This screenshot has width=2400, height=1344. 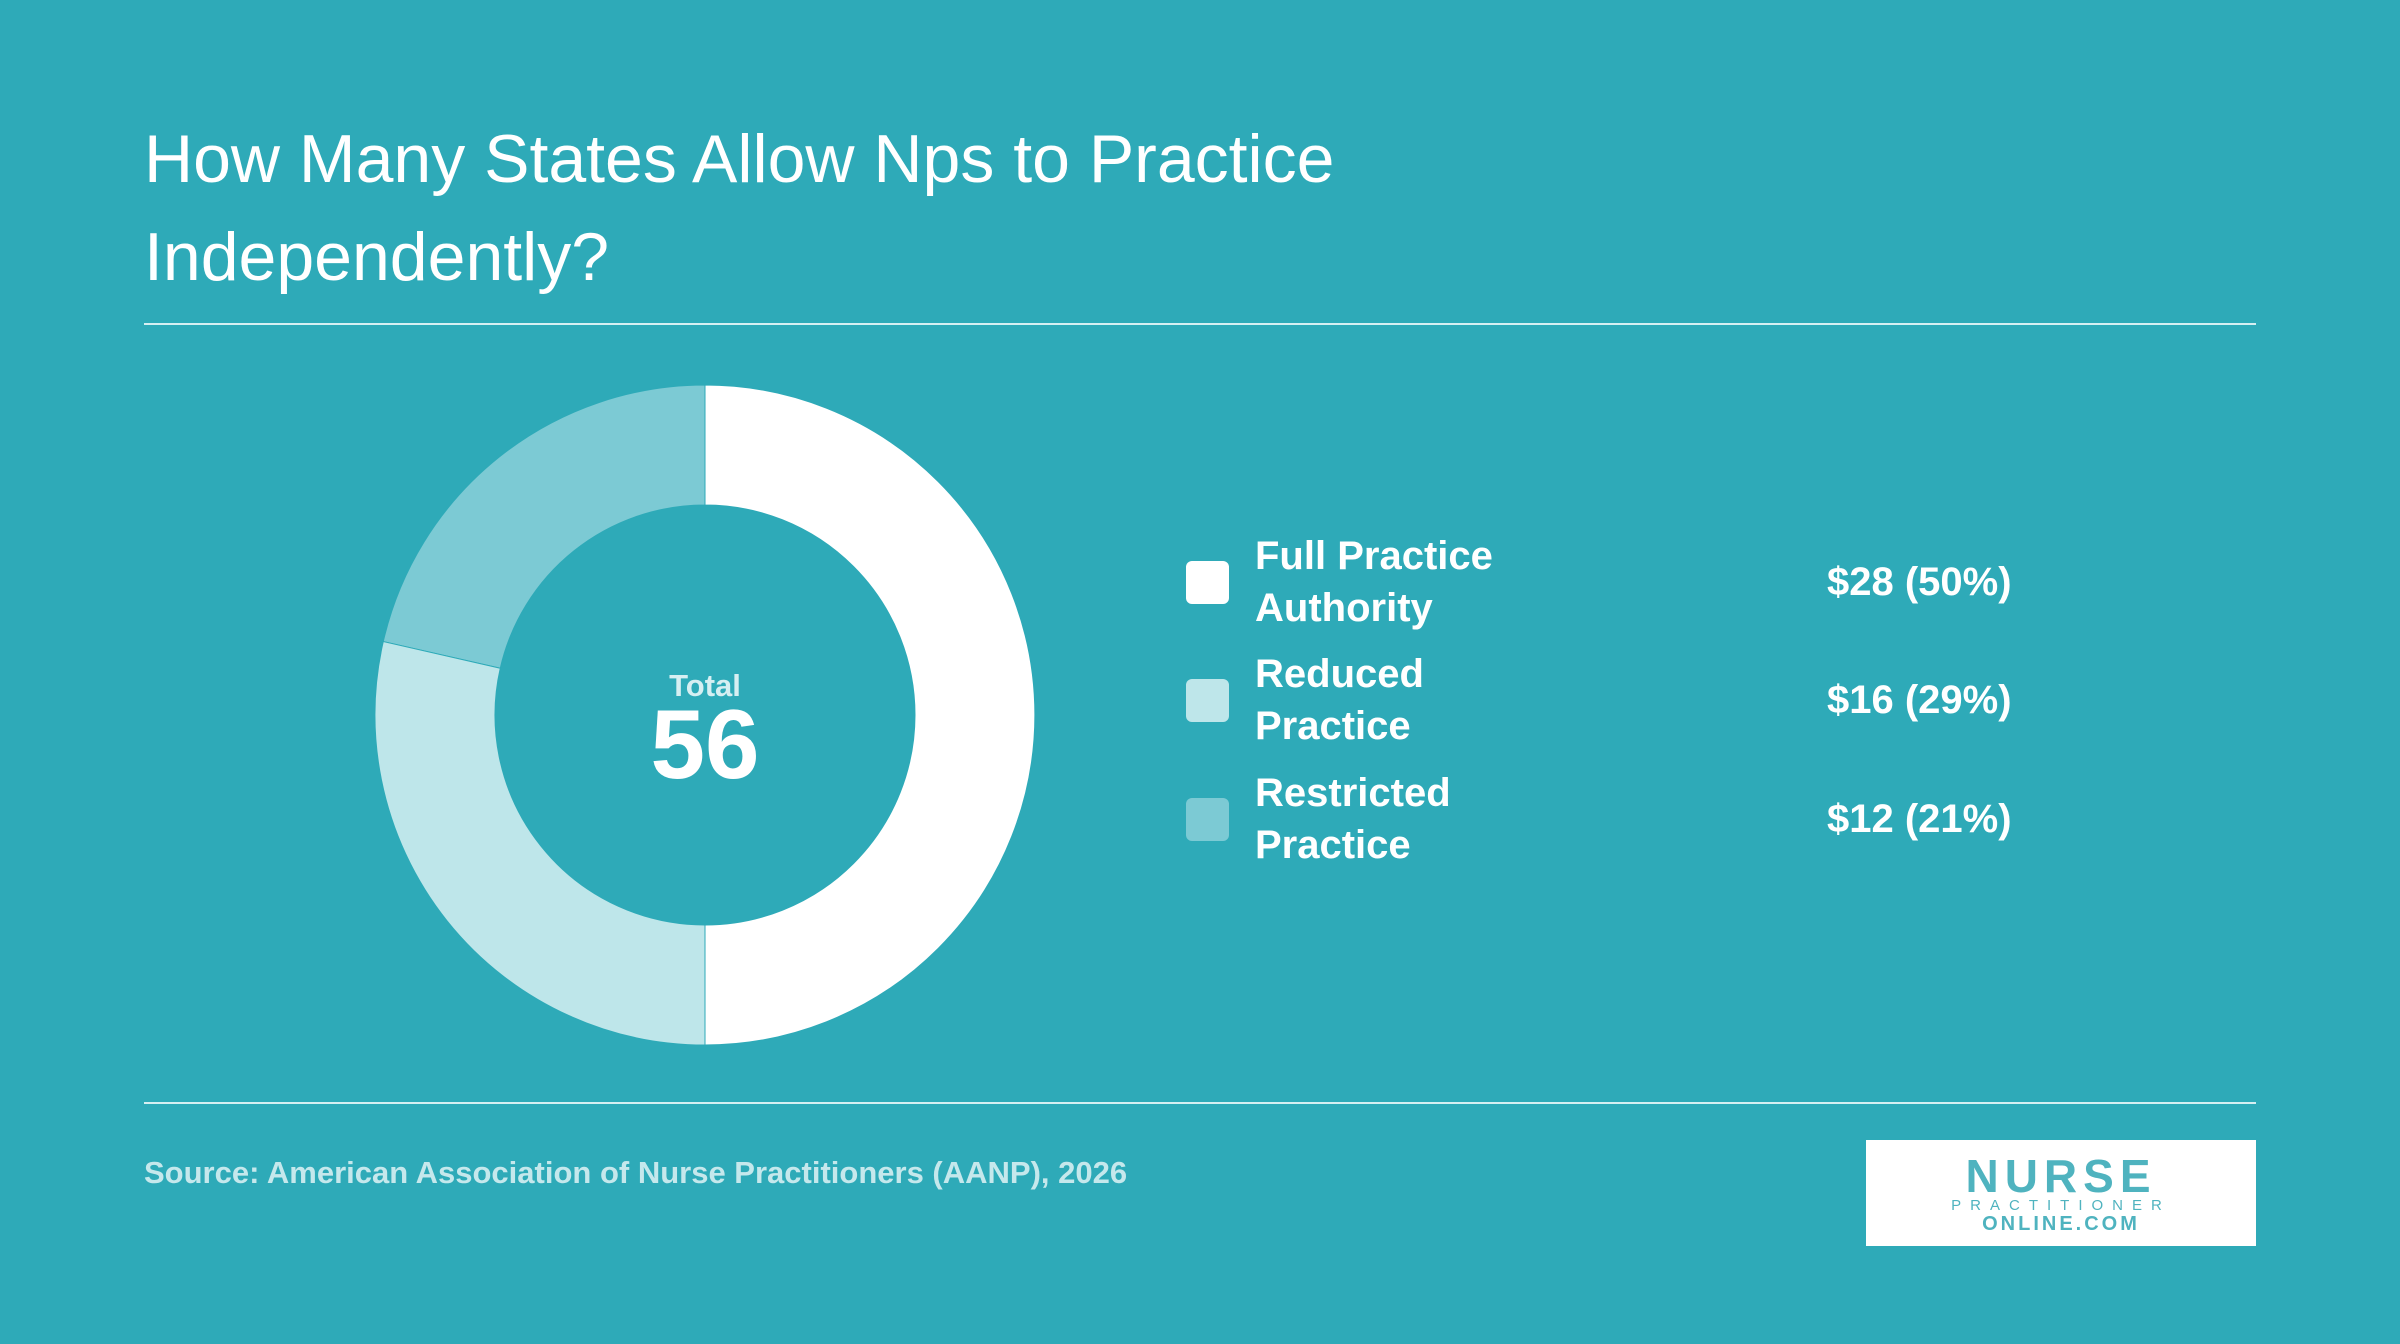 What do you see at coordinates (2061, 1176) in the screenshot?
I see `logo-text: NURSE` at bounding box center [2061, 1176].